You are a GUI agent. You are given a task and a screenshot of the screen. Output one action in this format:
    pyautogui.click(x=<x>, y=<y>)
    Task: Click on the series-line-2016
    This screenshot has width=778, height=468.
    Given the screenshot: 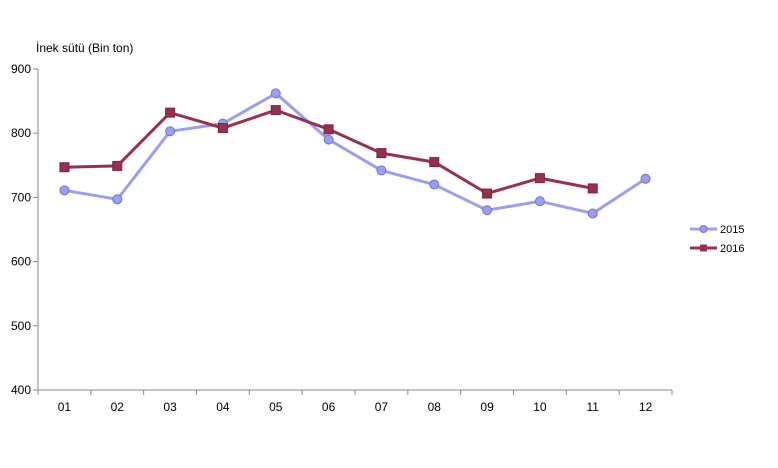 What is the action you would take?
    pyautogui.click(x=329, y=151)
    